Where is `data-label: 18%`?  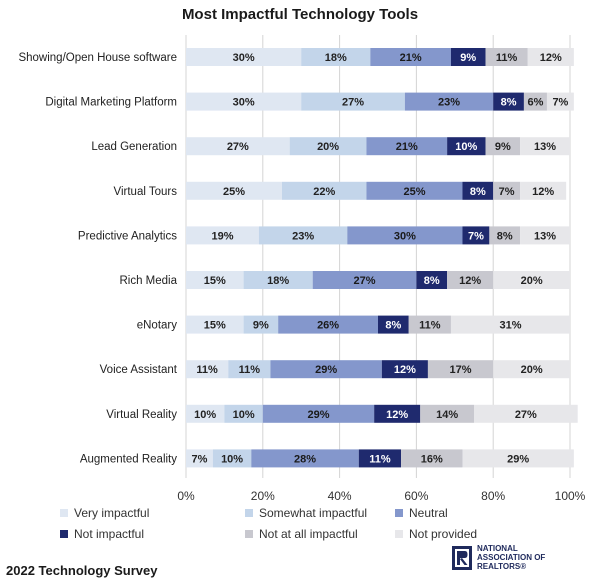 data-label: 18% is located at coordinates (336, 58).